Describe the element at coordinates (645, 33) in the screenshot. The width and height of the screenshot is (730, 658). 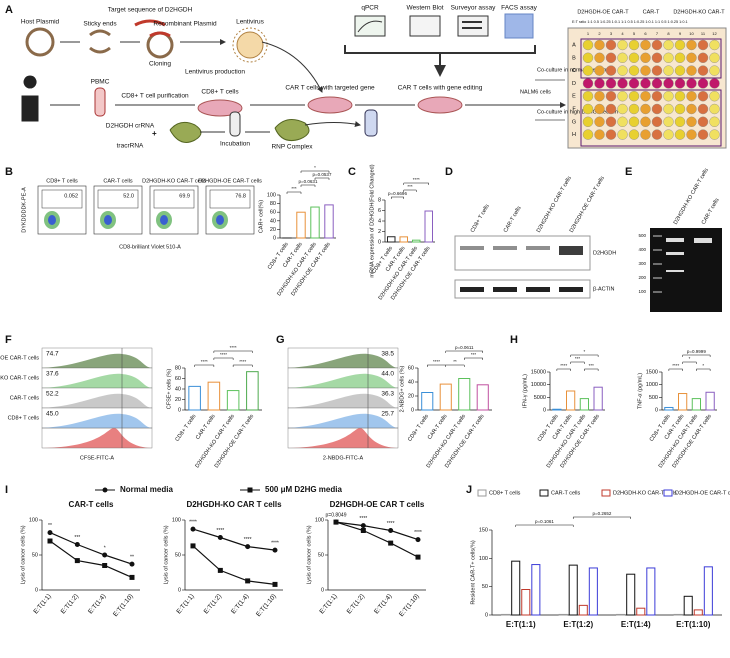
I see `plate-column: 6` at that location.